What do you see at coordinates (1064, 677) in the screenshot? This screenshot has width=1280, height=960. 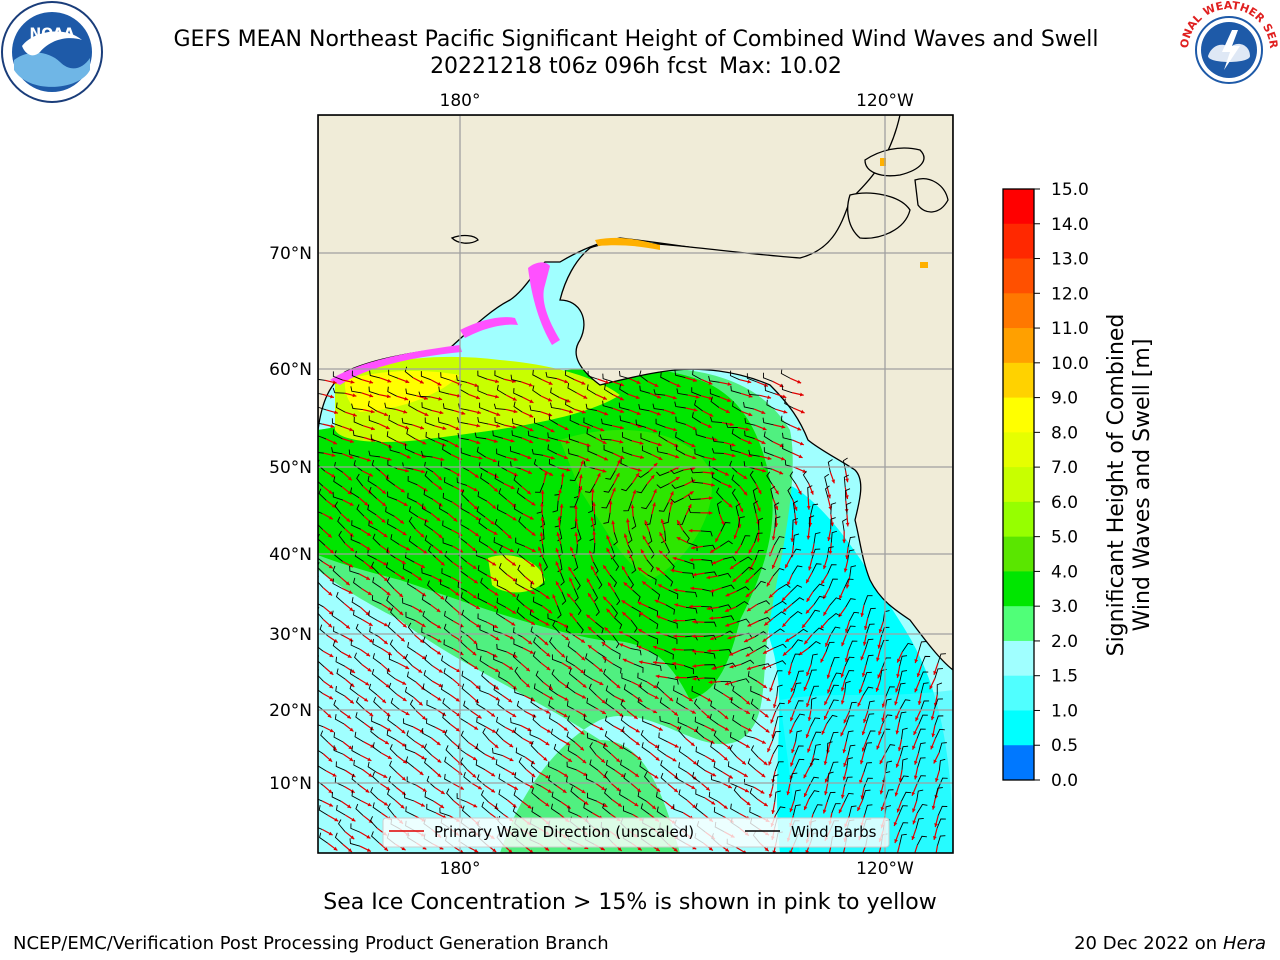 I see `colorbar-tick-label: 1.5` at bounding box center [1064, 677].